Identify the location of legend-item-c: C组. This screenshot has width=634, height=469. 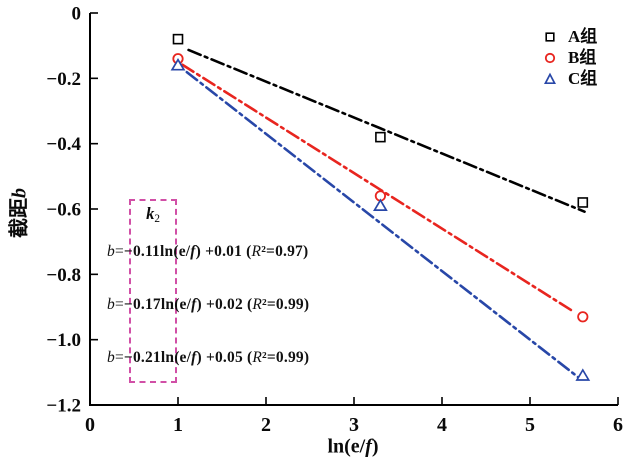
(570, 78).